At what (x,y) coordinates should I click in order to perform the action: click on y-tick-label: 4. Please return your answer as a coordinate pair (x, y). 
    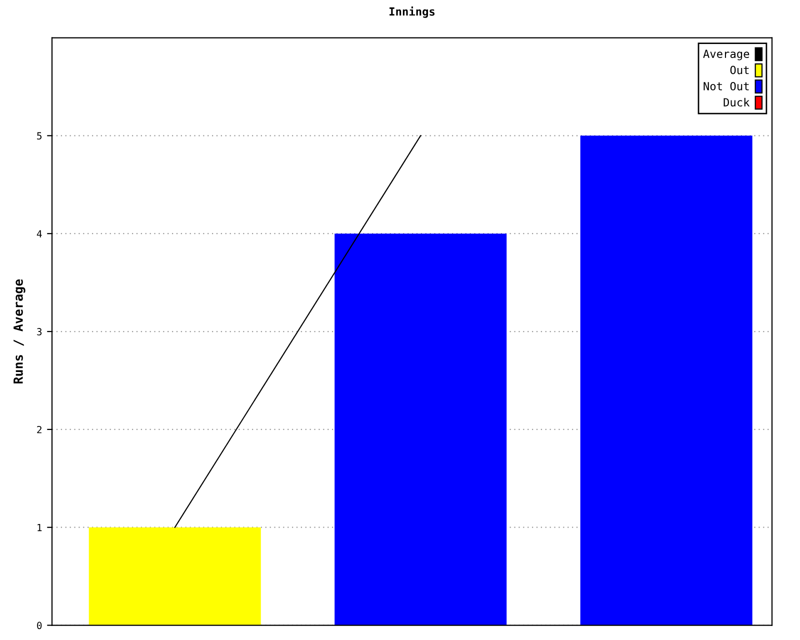
    Looking at the image, I should click on (39, 234).